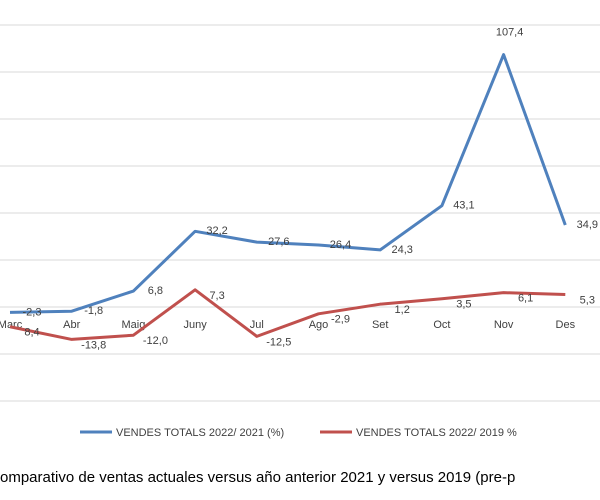 Image resolution: width=600 pixels, height=500 pixels. Describe the element at coordinates (319, 325) in the screenshot. I see `x-tick-label: Ago` at that location.